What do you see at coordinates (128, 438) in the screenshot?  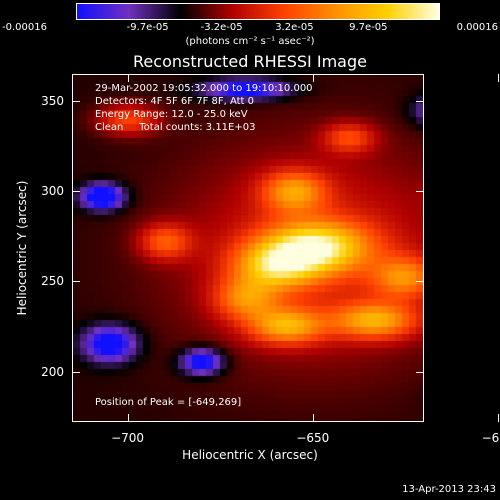 I see `x-tick-label: −700` at bounding box center [128, 438].